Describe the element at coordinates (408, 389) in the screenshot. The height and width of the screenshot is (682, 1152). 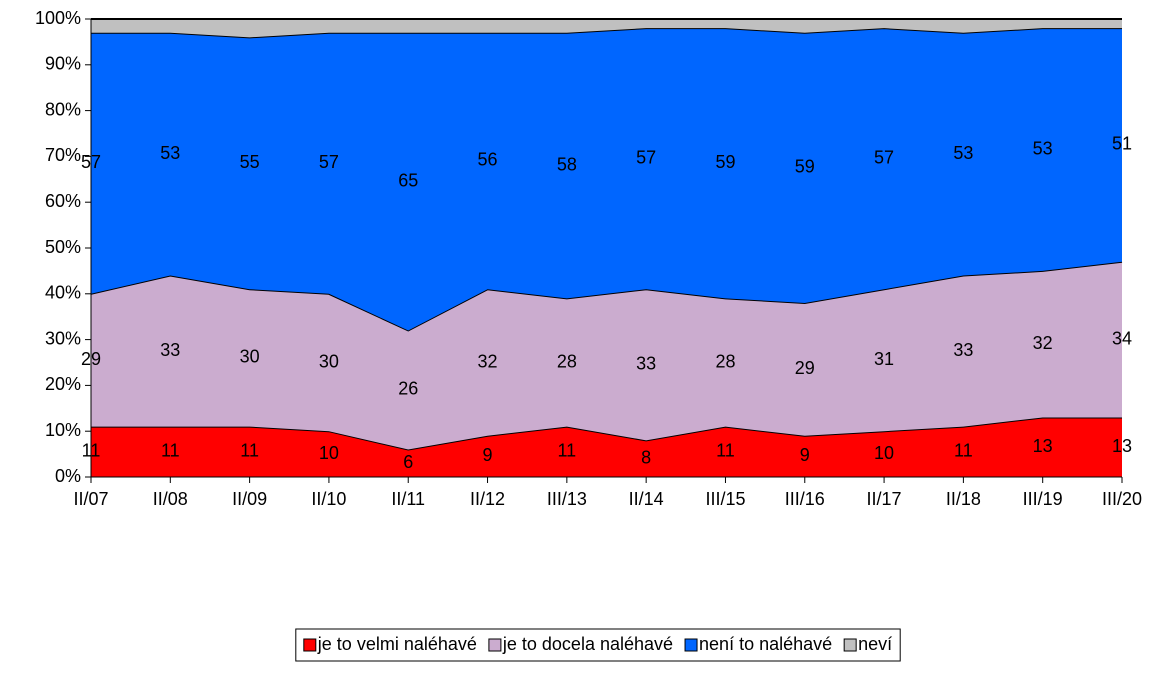
I see `data-label: 26` at that location.